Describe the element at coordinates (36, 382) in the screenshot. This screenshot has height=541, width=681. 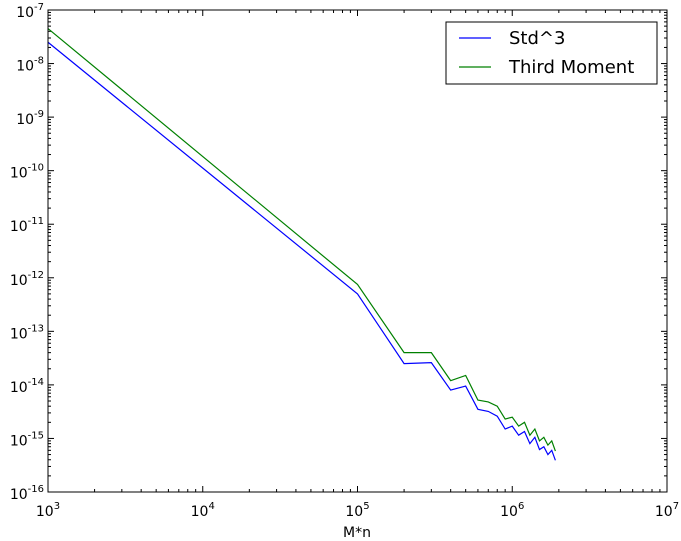
I see `y-tick-label-exponent: -14` at that location.